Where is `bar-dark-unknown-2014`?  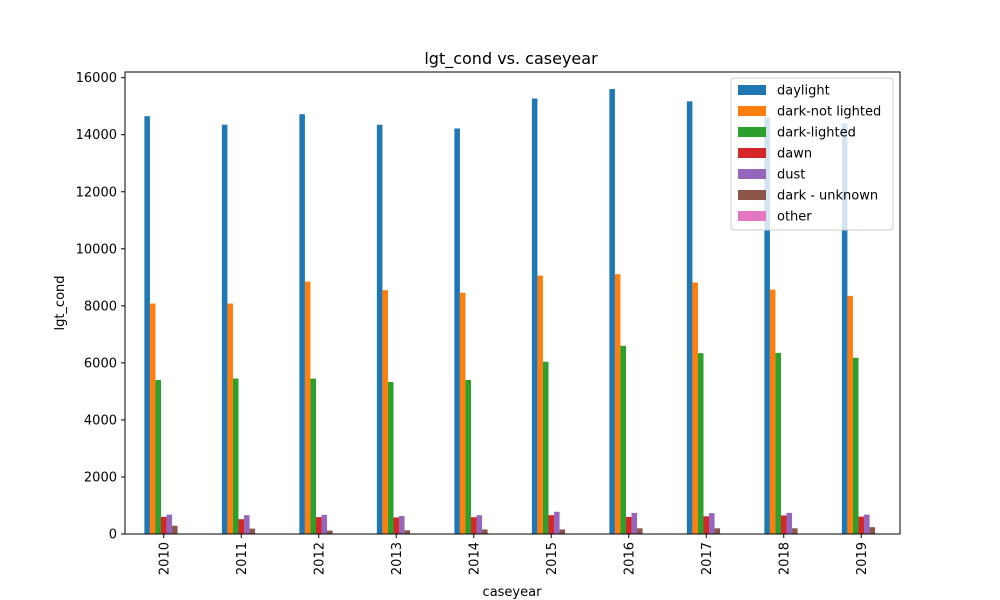
bar-dark-unknown-2014 is located at coordinates (485, 531).